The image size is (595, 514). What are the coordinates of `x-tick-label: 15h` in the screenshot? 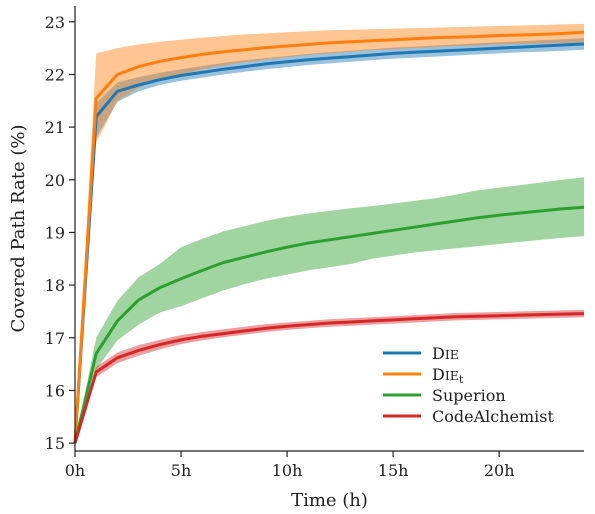 It's located at (393, 470).